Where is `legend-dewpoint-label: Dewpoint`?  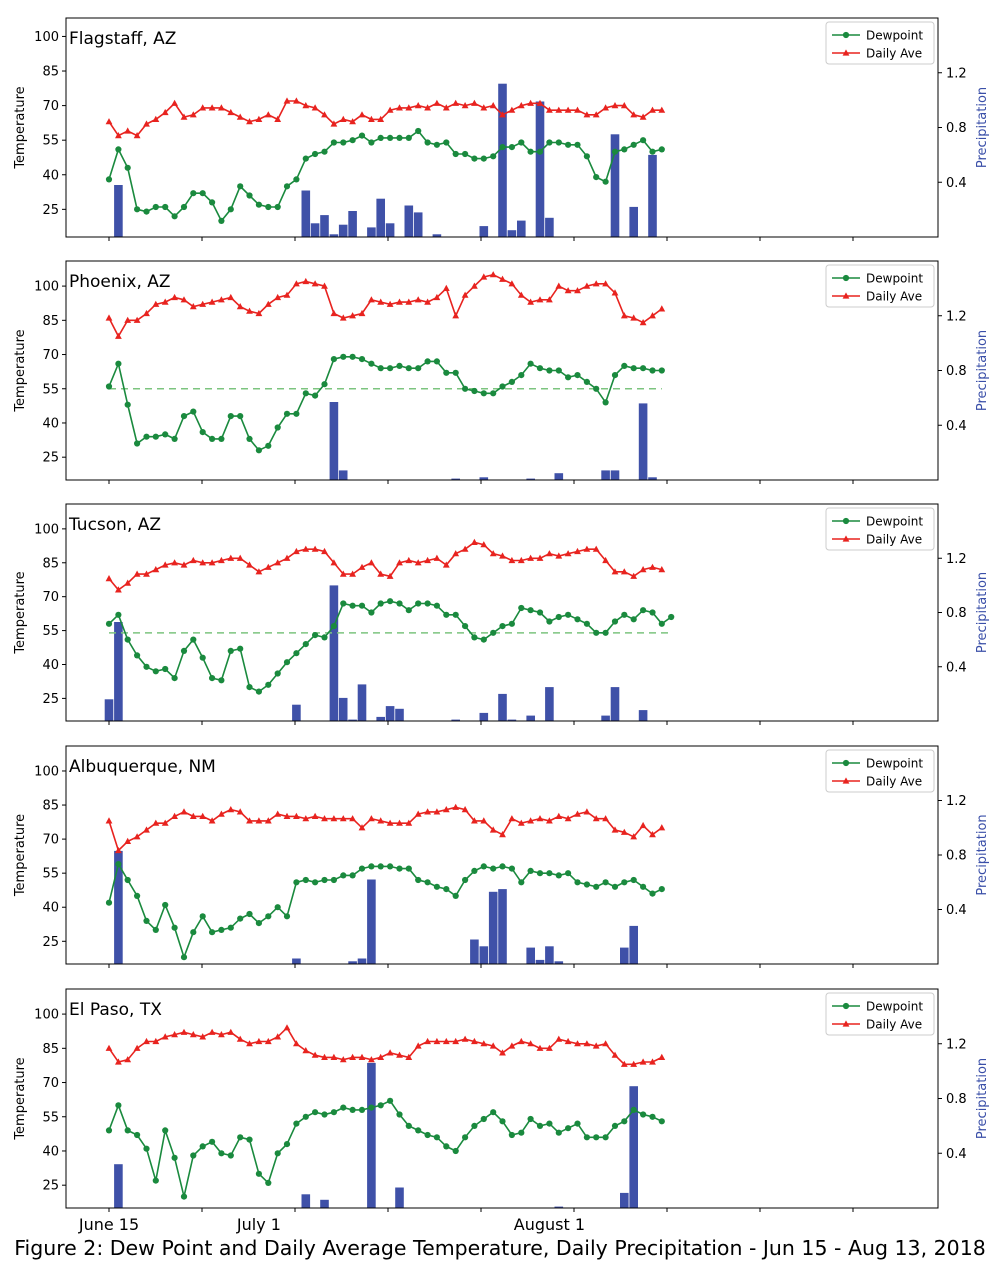 legend-dewpoint-label: Dewpoint is located at coordinates (894, 764).